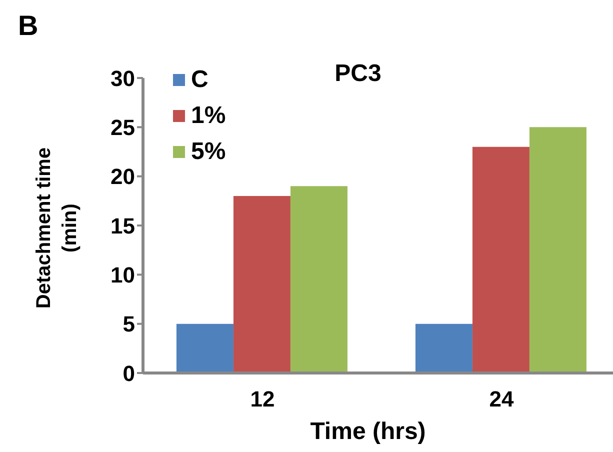 This screenshot has width=613, height=452. I want to click on legend-label: 5%, so click(208, 152).